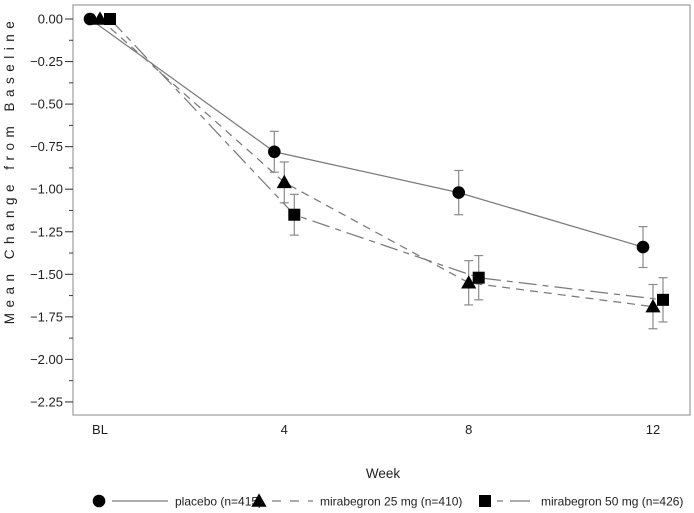  I want to click on circle-marker-legend, so click(99, 501).